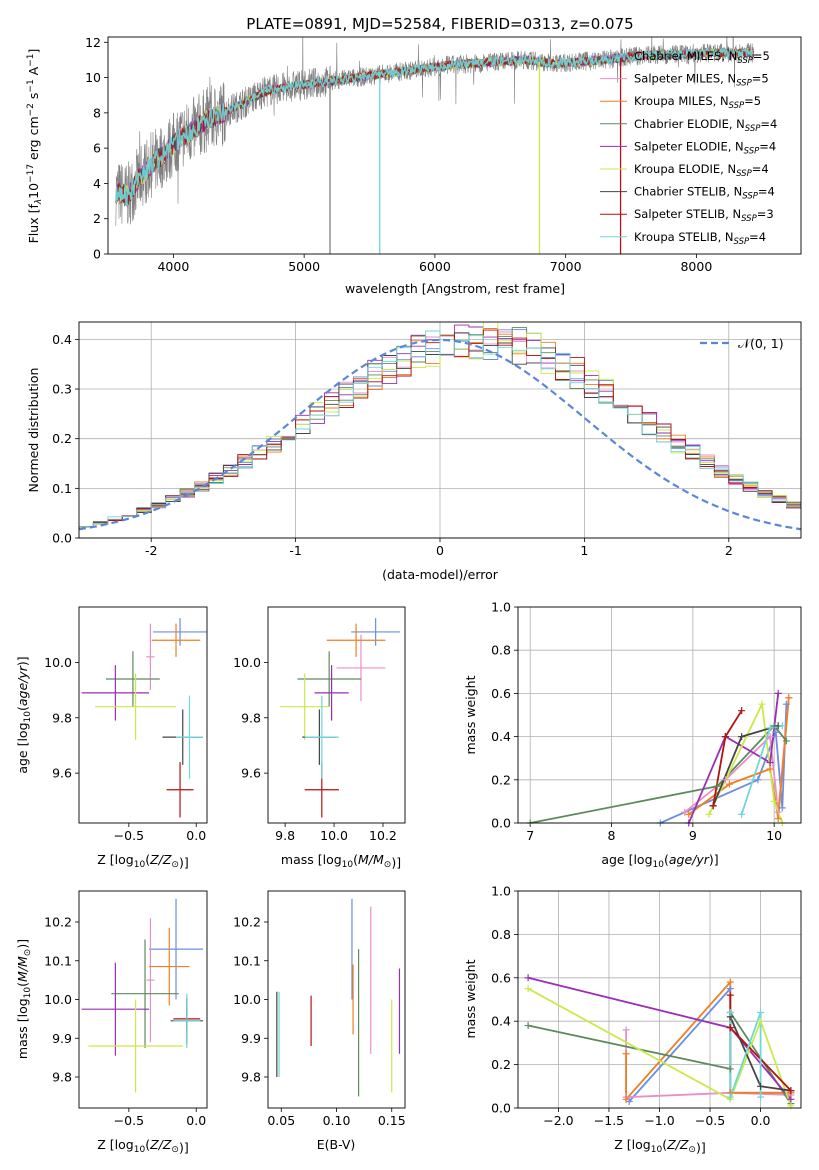  What do you see at coordinates (62, 717) in the screenshot?
I see `p2-ytick-label-1: 9.8` at bounding box center [62, 717].